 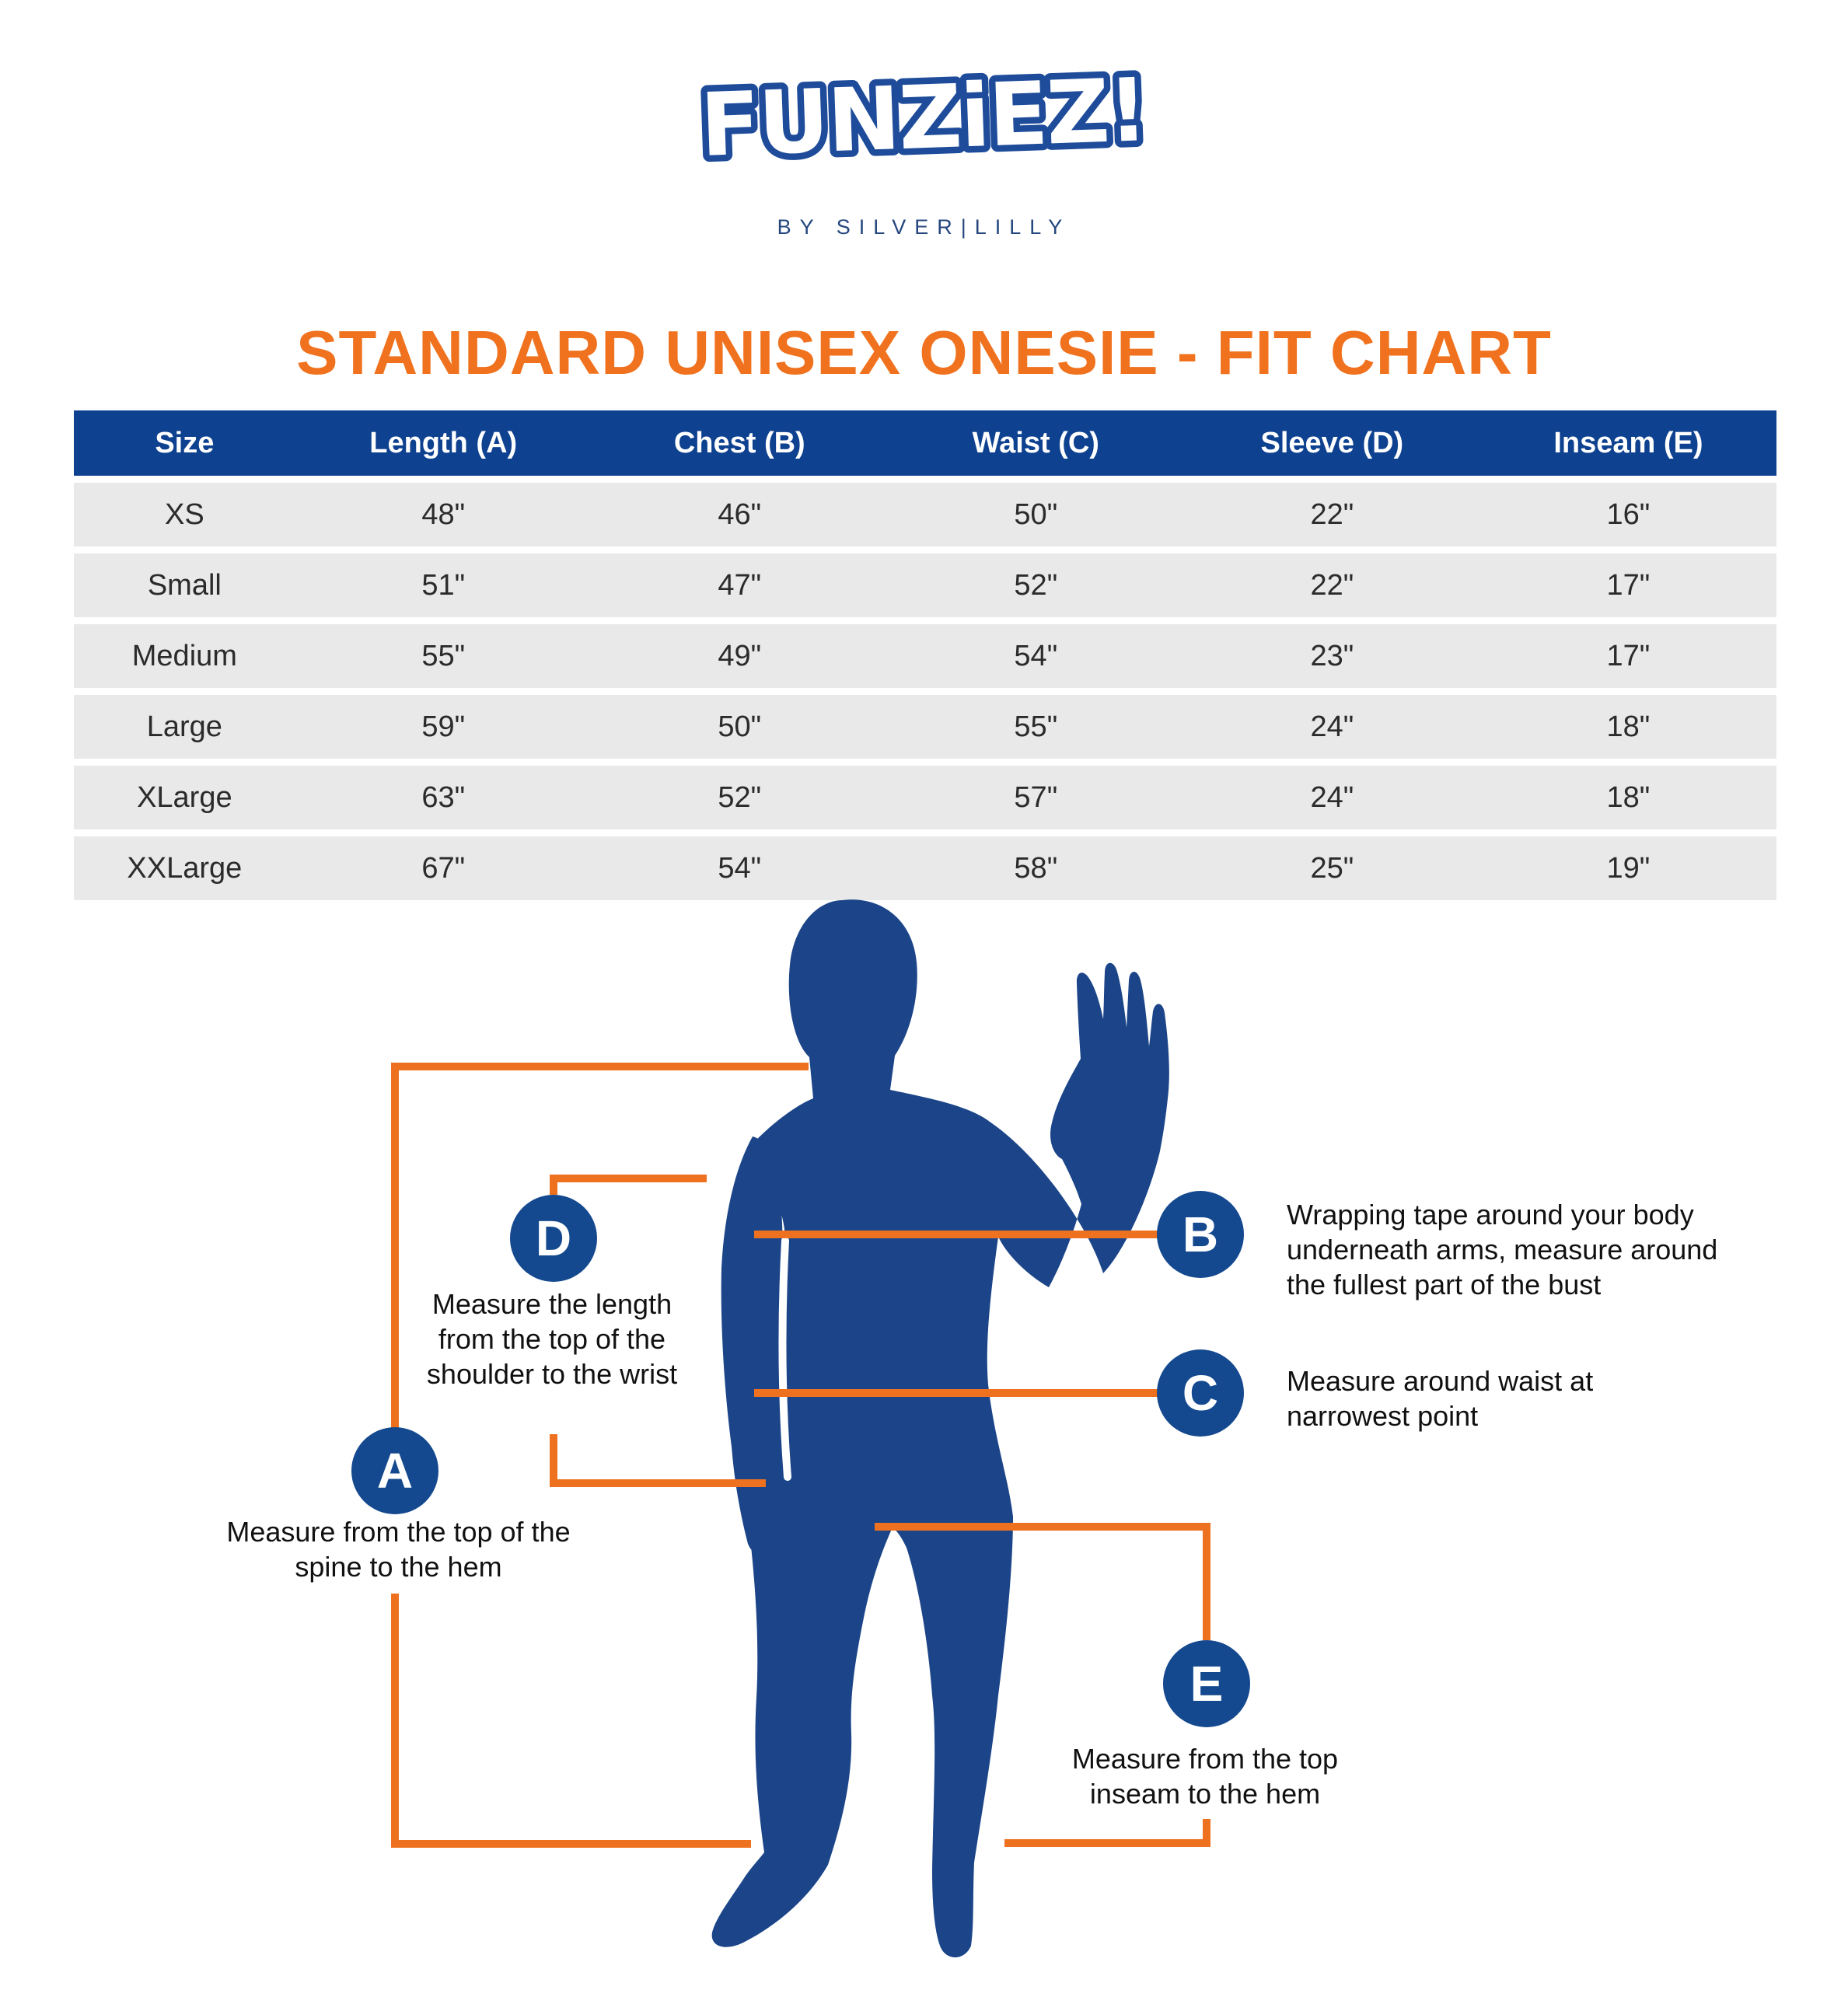 I want to click on table-cell: 19", so click(x=1628, y=868).